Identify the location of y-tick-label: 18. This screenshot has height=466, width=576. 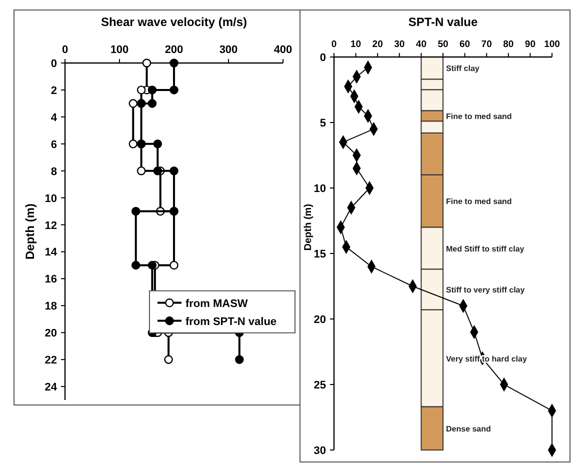
(50, 306).